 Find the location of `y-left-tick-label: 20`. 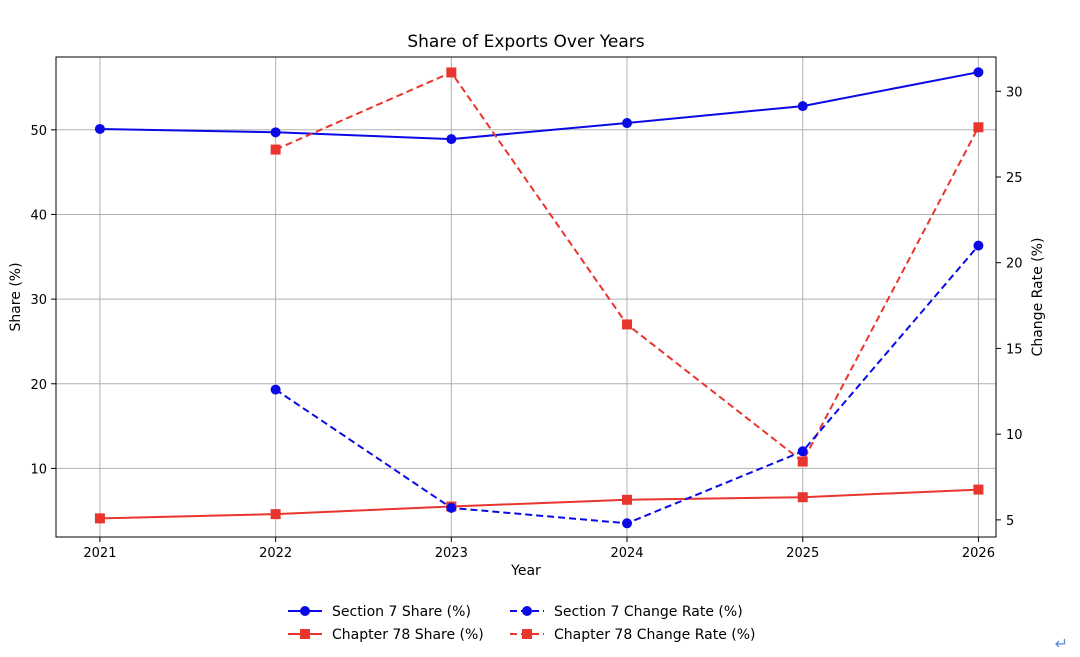

y-left-tick-label: 20 is located at coordinates (38, 385).